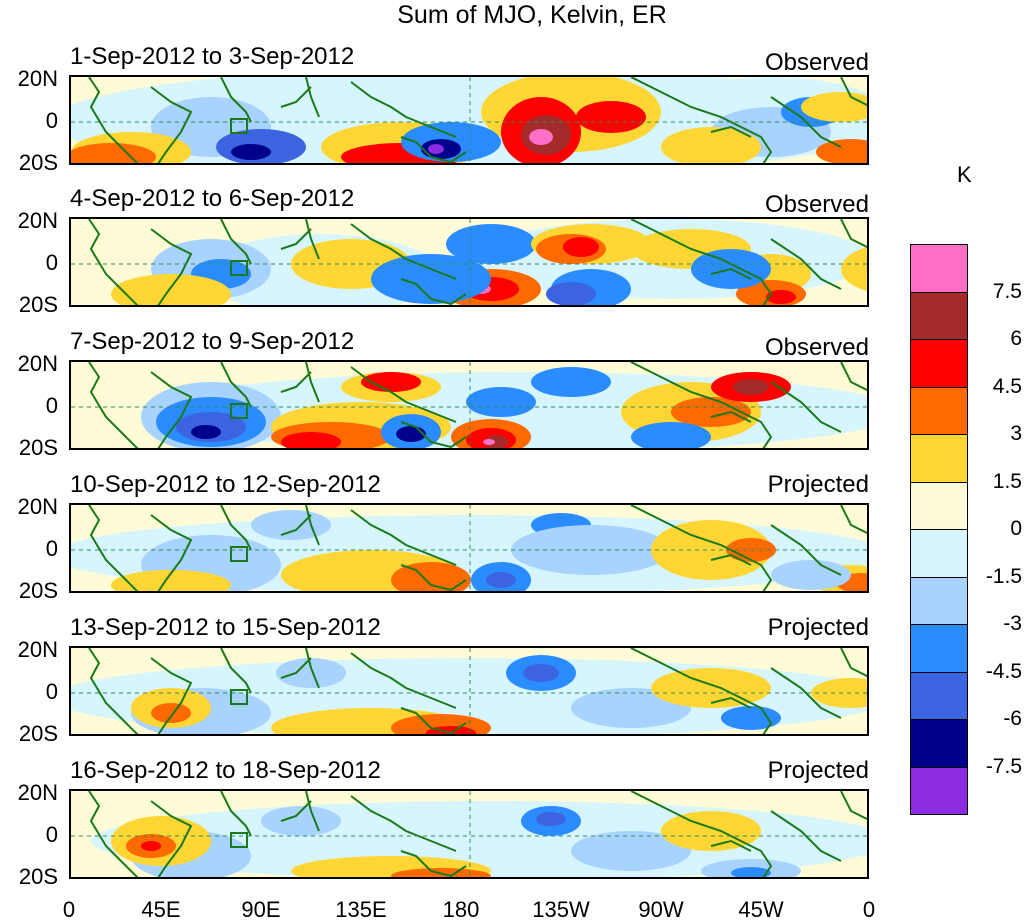  Describe the element at coordinates (212, 56) in the screenshot. I see `panel-1-date: 1-Sep-2012 to 3-Sep-2012` at that location.